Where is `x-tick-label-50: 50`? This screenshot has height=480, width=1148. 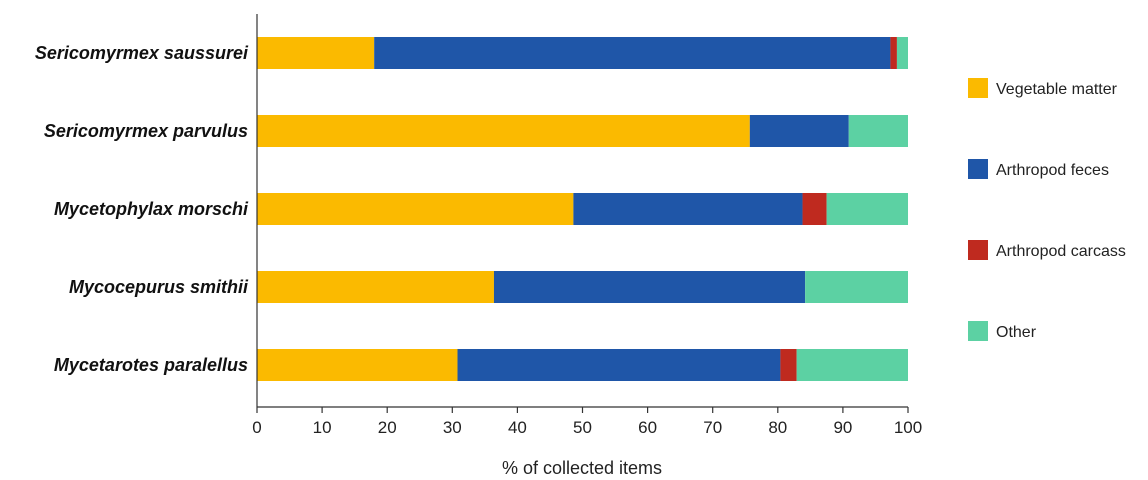 x-tick-label-50: 50 is located at coordinates (582, 427).